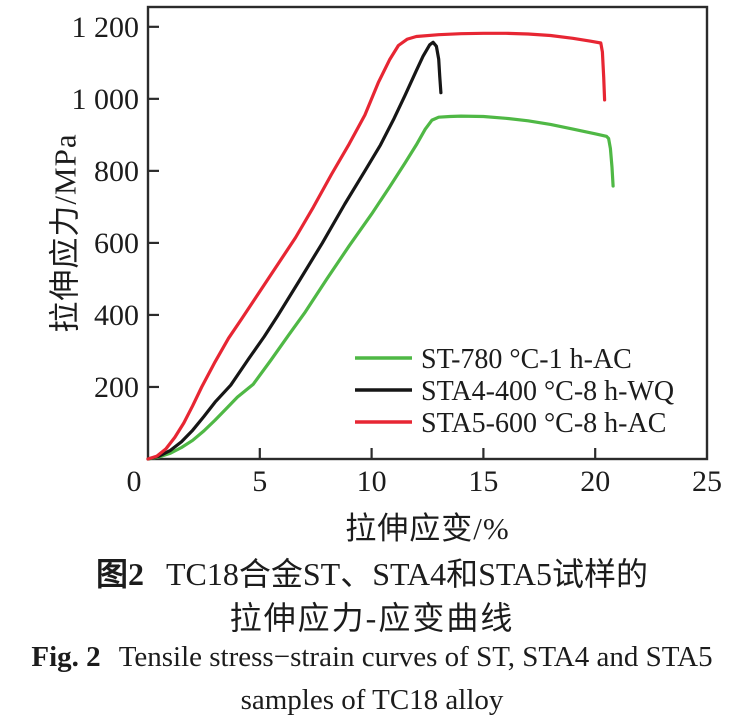  Describe the element at coordinates (372, 700) in the screenshot. I see `caption-en-line2: samples of TC18 alloy` at that location.